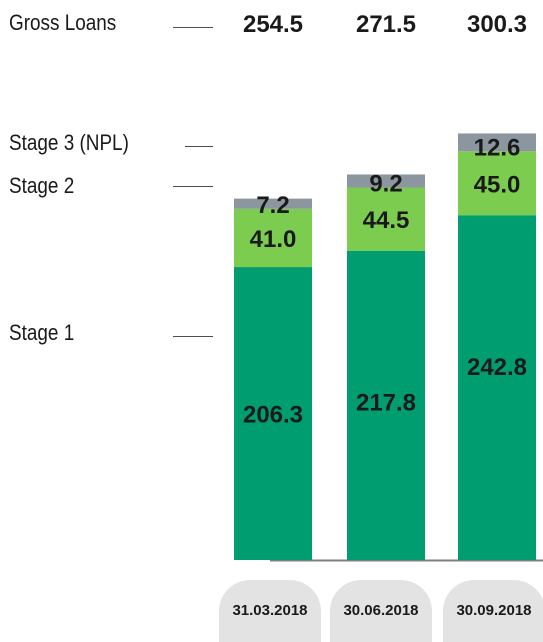 The width and height of the screenshot is (543, 642). I want to click on value-label-stage2-0: 41.0, so click(273, 239).